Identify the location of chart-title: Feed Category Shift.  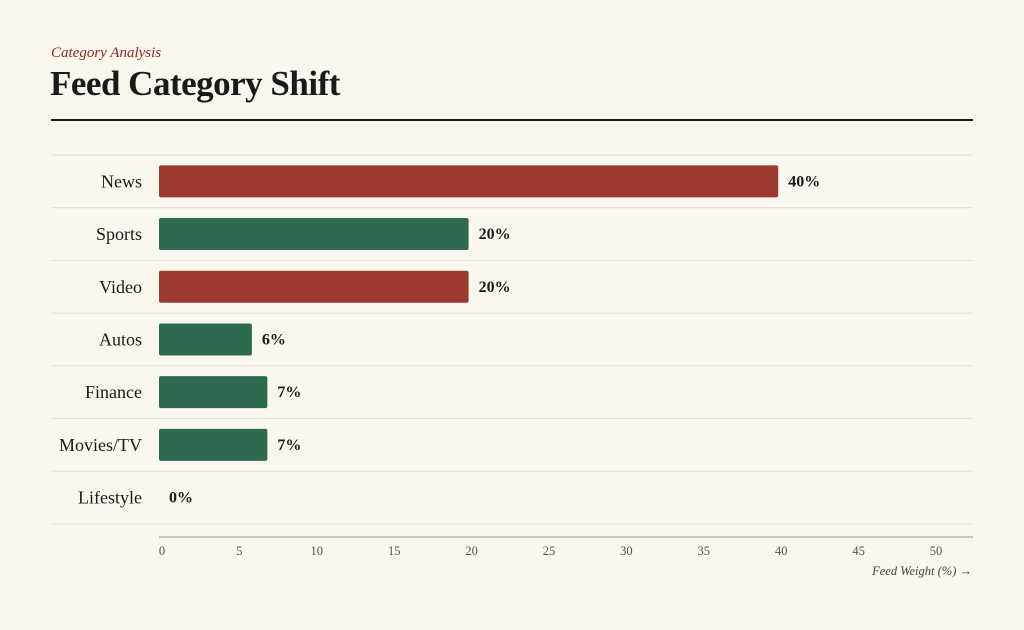
(195, 83).